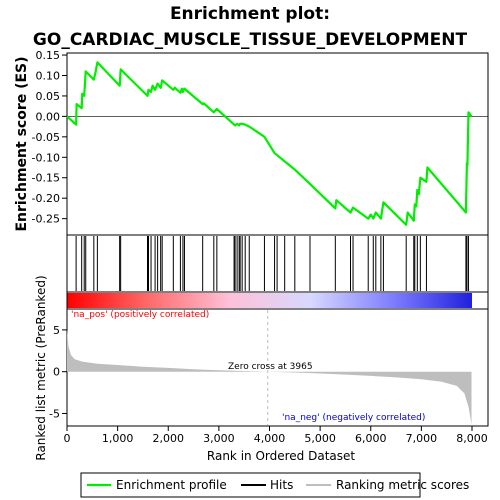 The image size is (500, 500). What do you see at coordinates (171, 485) in the screenshot?
I see `legend-enrichment-label: Enrichment profile` at bounding box center [171, 485].